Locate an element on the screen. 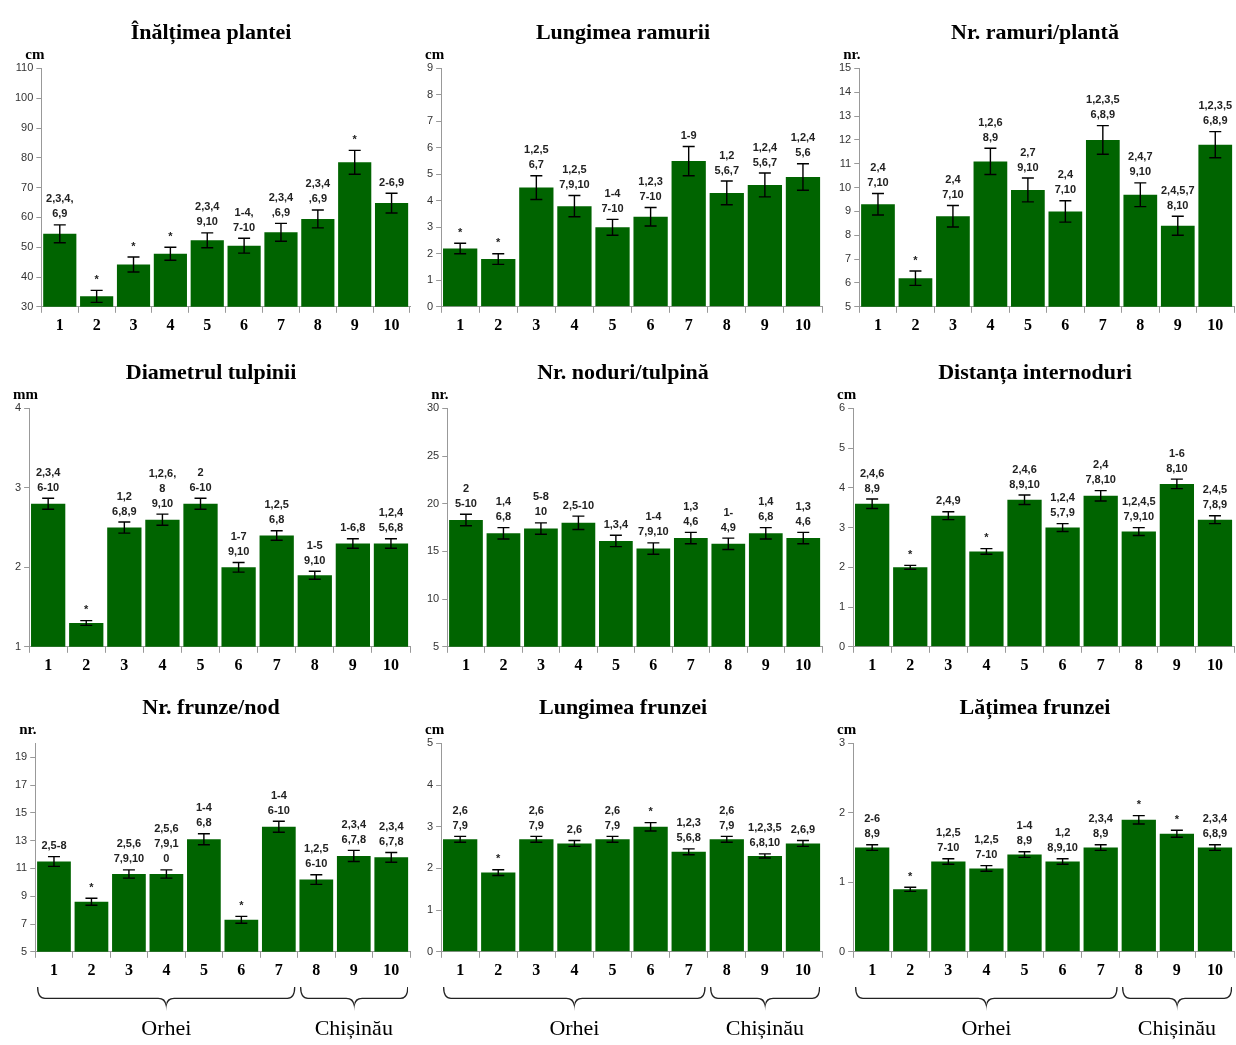 Image resolution: width=1236 pixels, height=1045 pixels. y-tick-label: 40 is located at coordinates (27, 276).